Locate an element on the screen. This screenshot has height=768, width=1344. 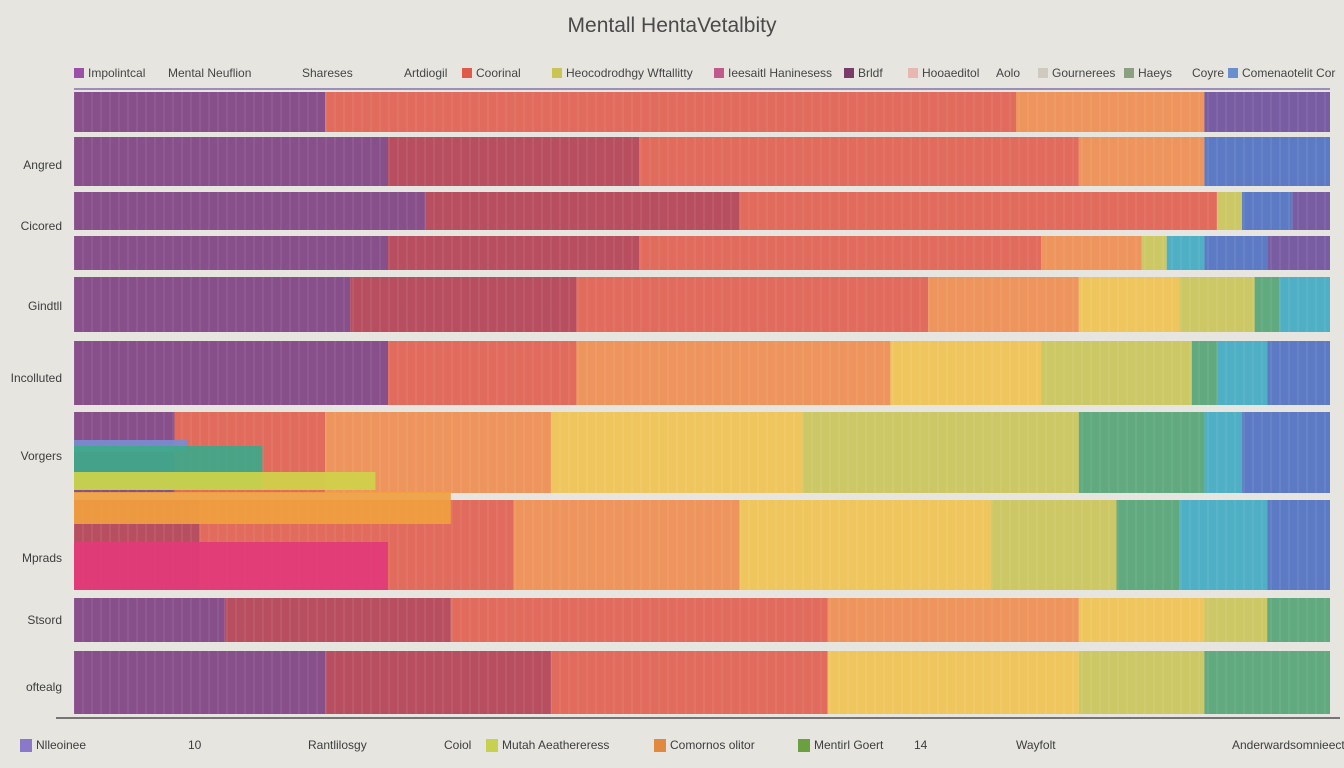
legend-item: Mentirl Goert is located at coordinates (840, 745).